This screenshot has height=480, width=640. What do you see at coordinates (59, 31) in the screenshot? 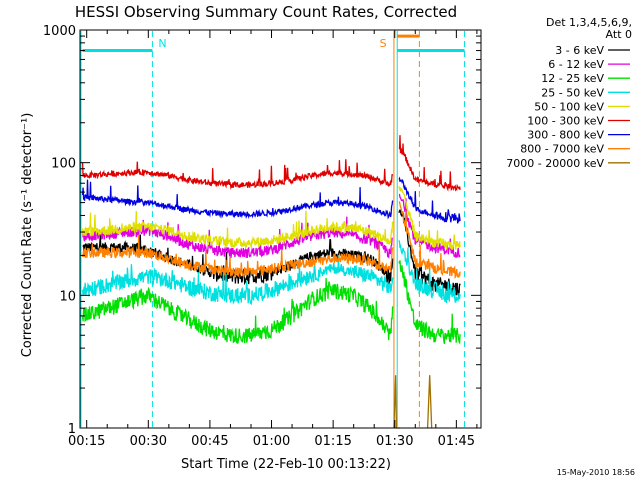
I see `y-tick-label: 1000` at bounding box center [59, 31].